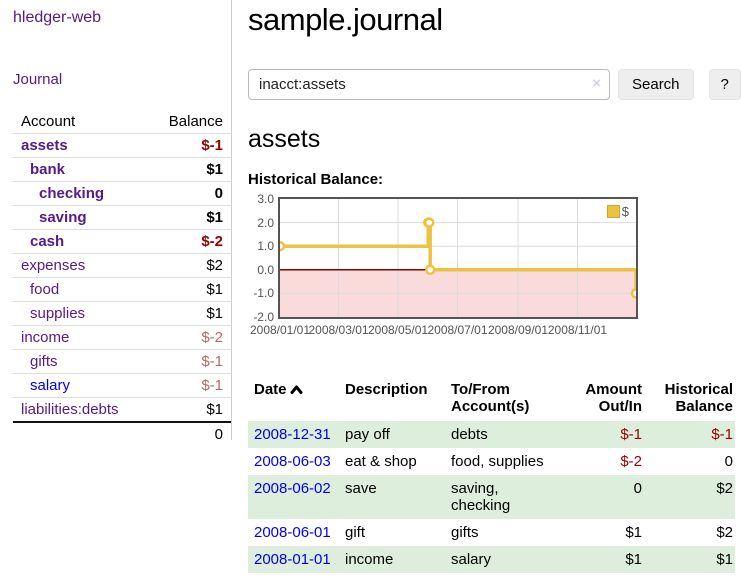 Image resolution: width=742 pixels, height=582 pixels. I want to click on register-accounts: gifts, so click(465, 532).